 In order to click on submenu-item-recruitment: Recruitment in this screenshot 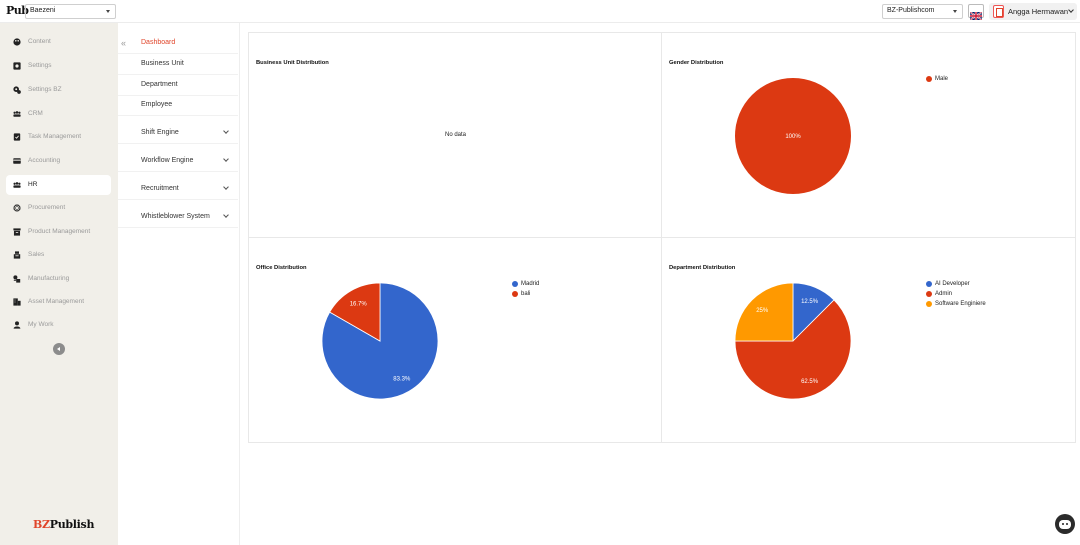, I will do `click(178, 189)`.